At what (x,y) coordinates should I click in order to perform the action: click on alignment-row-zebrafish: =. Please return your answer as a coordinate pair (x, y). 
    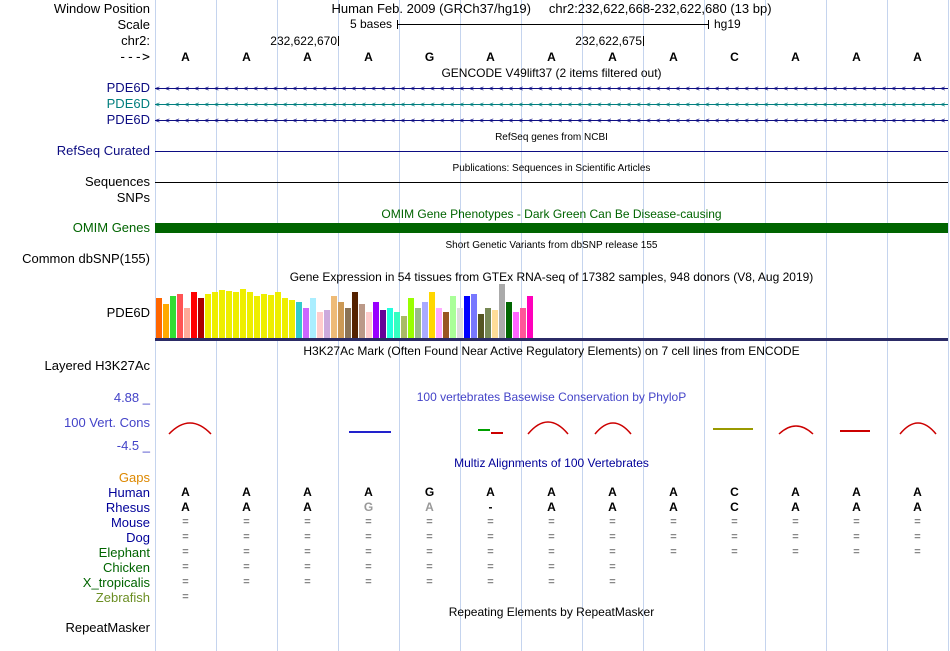
    Looking at the image, I should click on (551, 597).